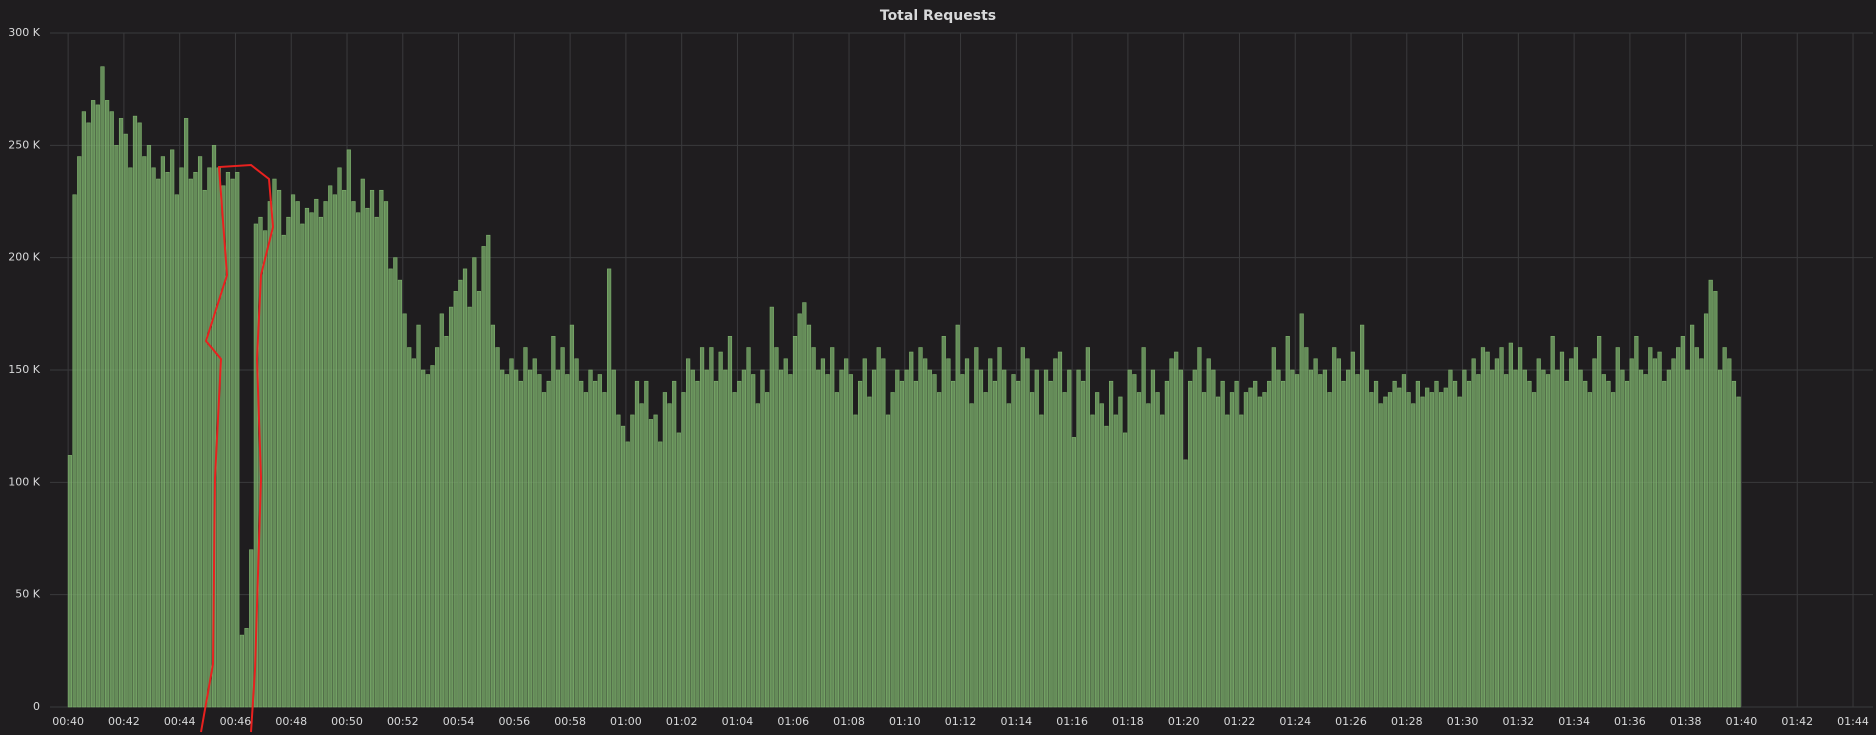 This screenshot has width=1876, height=735. Describe the element at coordinates (24, 32) in the screenshot. I see `y-tick-label: 300 K` at that location.